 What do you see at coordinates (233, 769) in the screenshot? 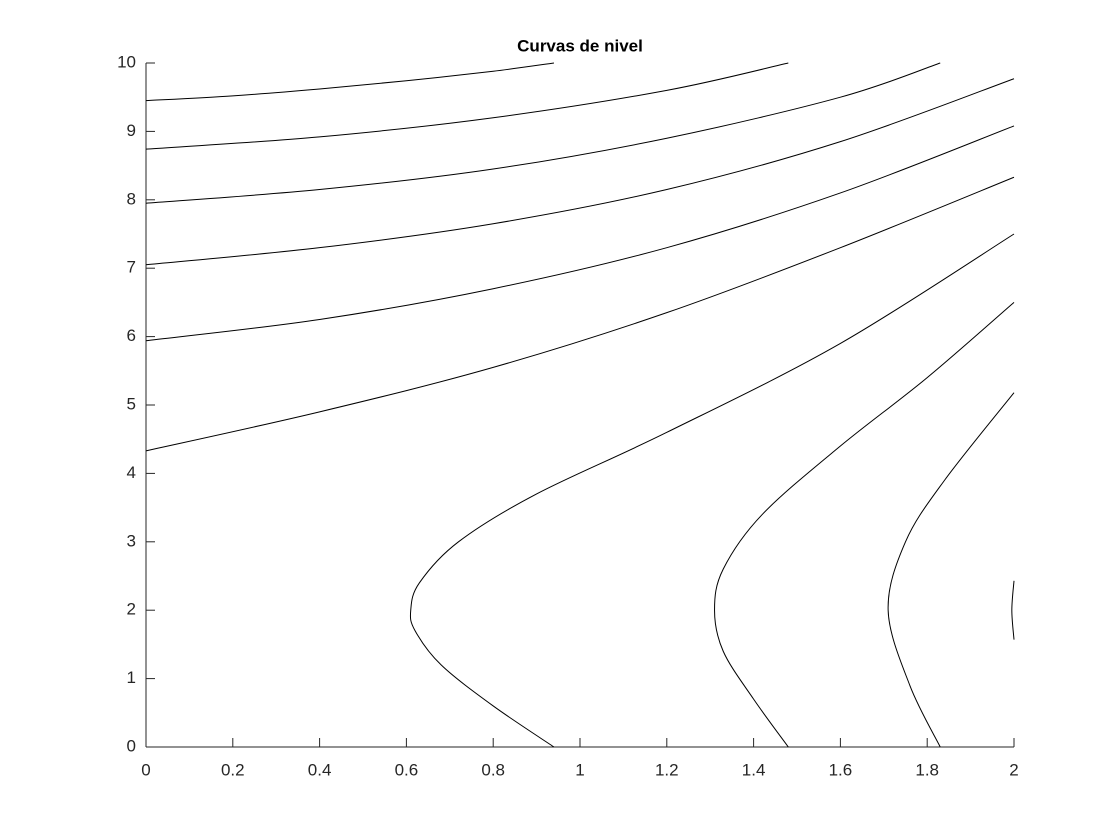
I see `x-tick-label: 0.2` at bounding box center [233, 769].